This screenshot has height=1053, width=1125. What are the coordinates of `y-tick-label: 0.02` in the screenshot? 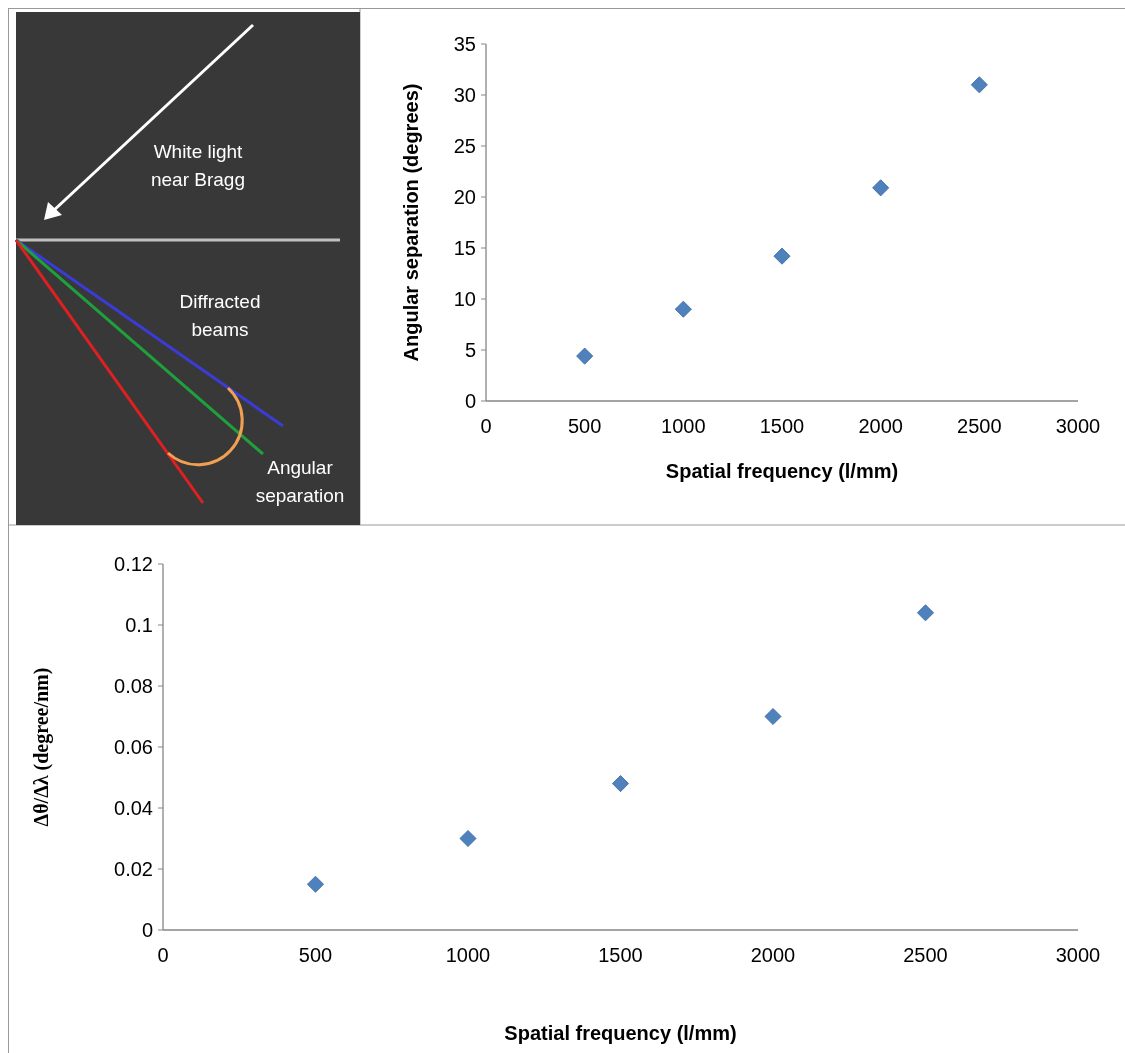 It's located at (133, 869).